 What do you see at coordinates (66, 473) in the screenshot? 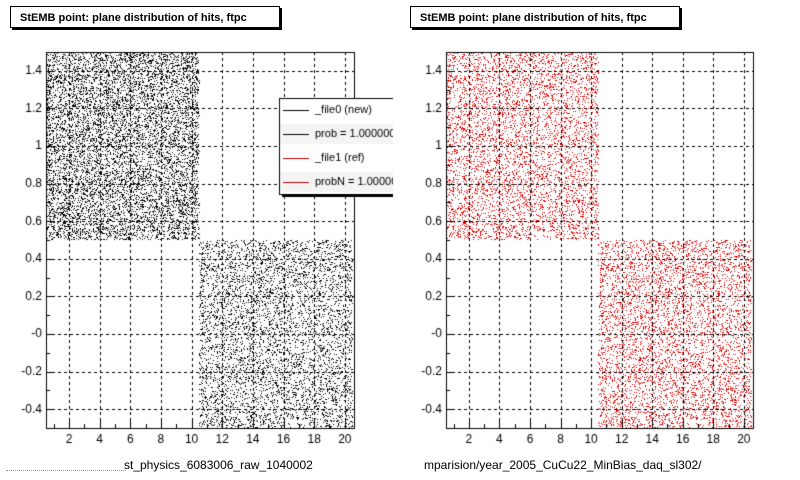
I see `status-remnant` at bounding box center [66, 473].